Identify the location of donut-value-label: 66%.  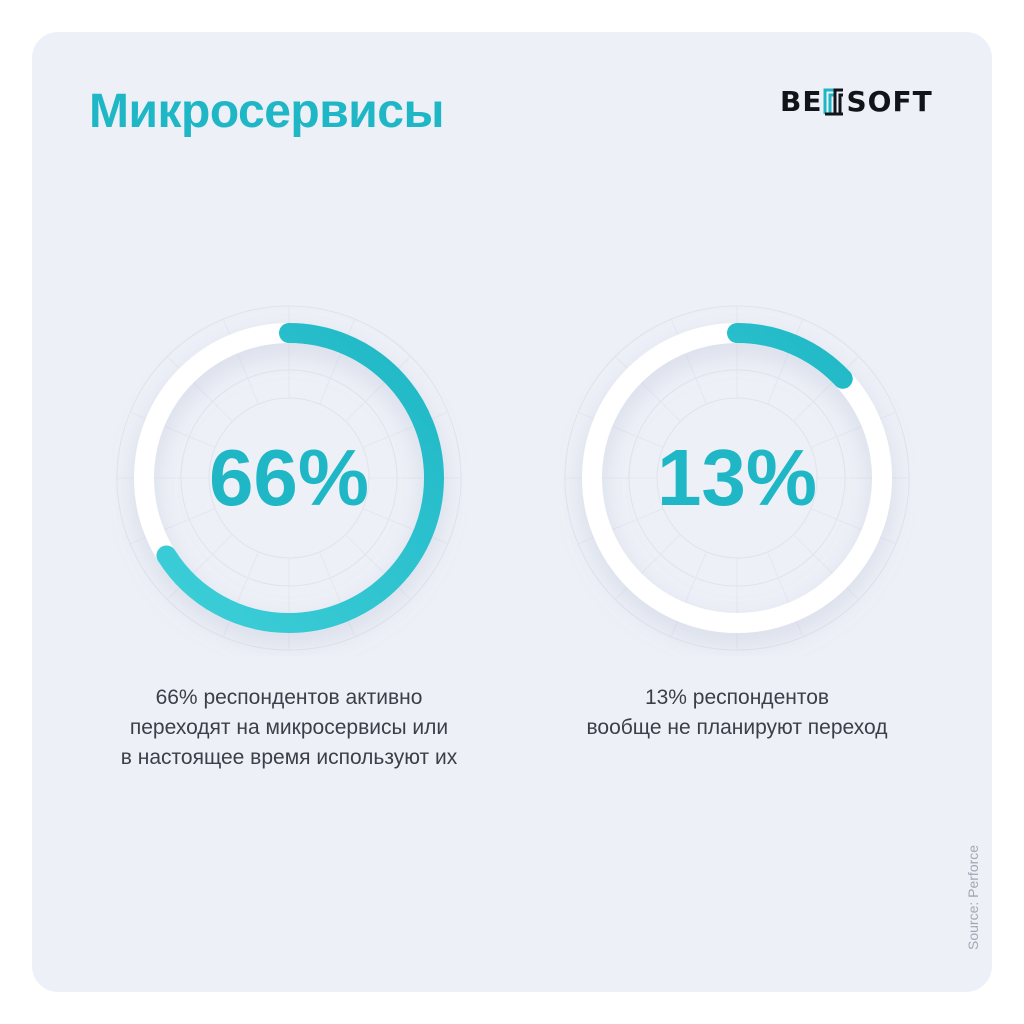
(289, 477).